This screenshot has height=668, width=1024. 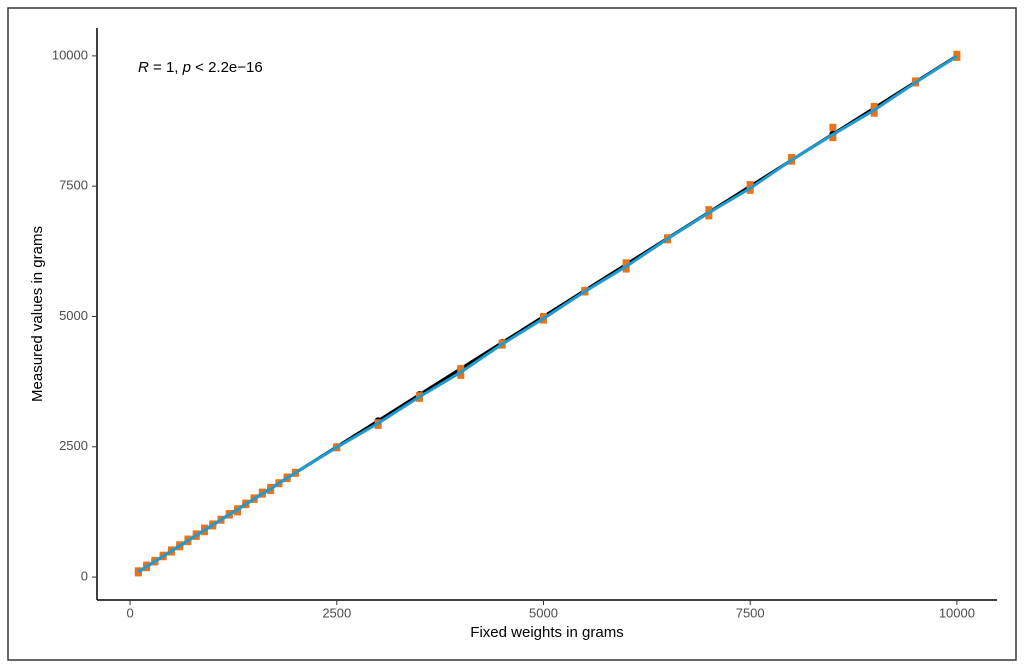 I want to click on annotation-part: = 1,, so click(x=166, y=67).